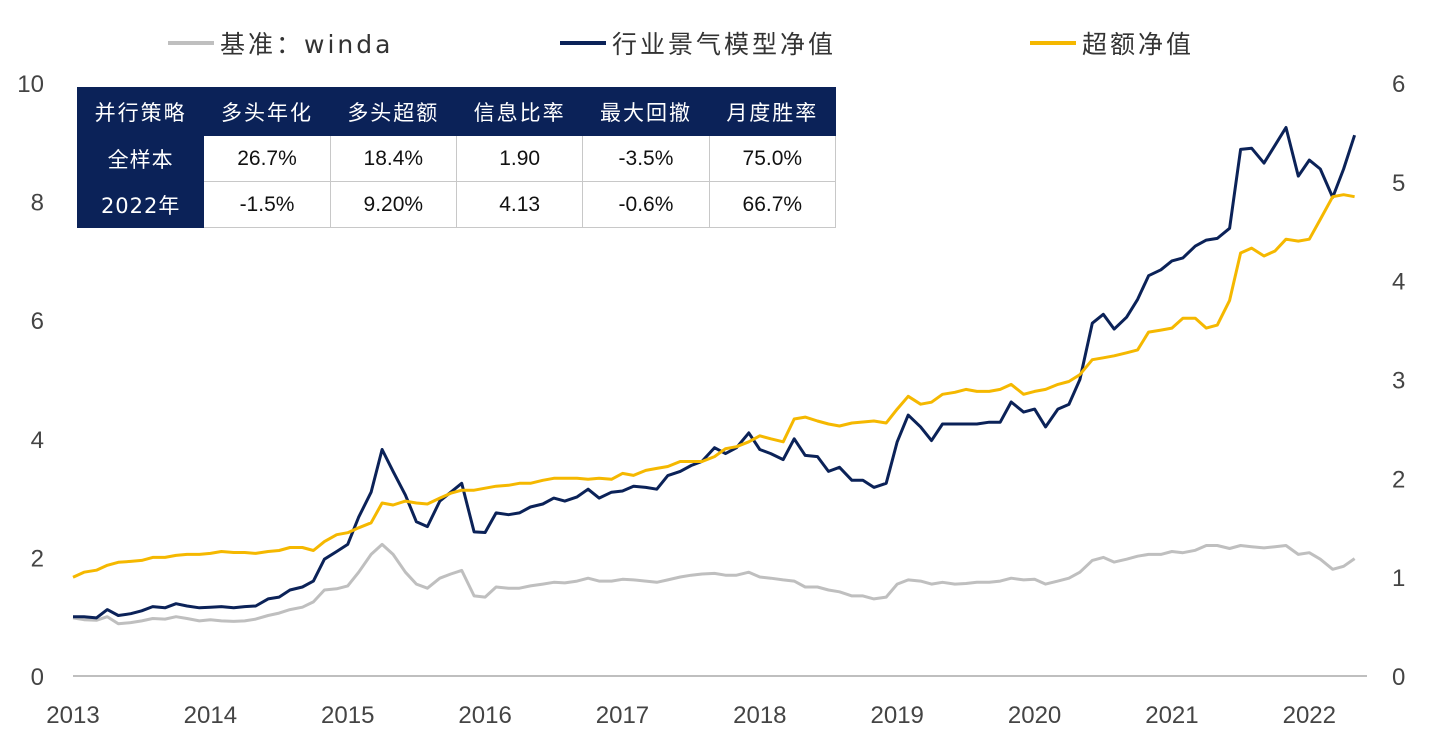 This screenshot has height=744, width=1434. Describe the element at coordinates (37, 203) in the screenshot. I see `left-axis-tick-label: 8` at that location.